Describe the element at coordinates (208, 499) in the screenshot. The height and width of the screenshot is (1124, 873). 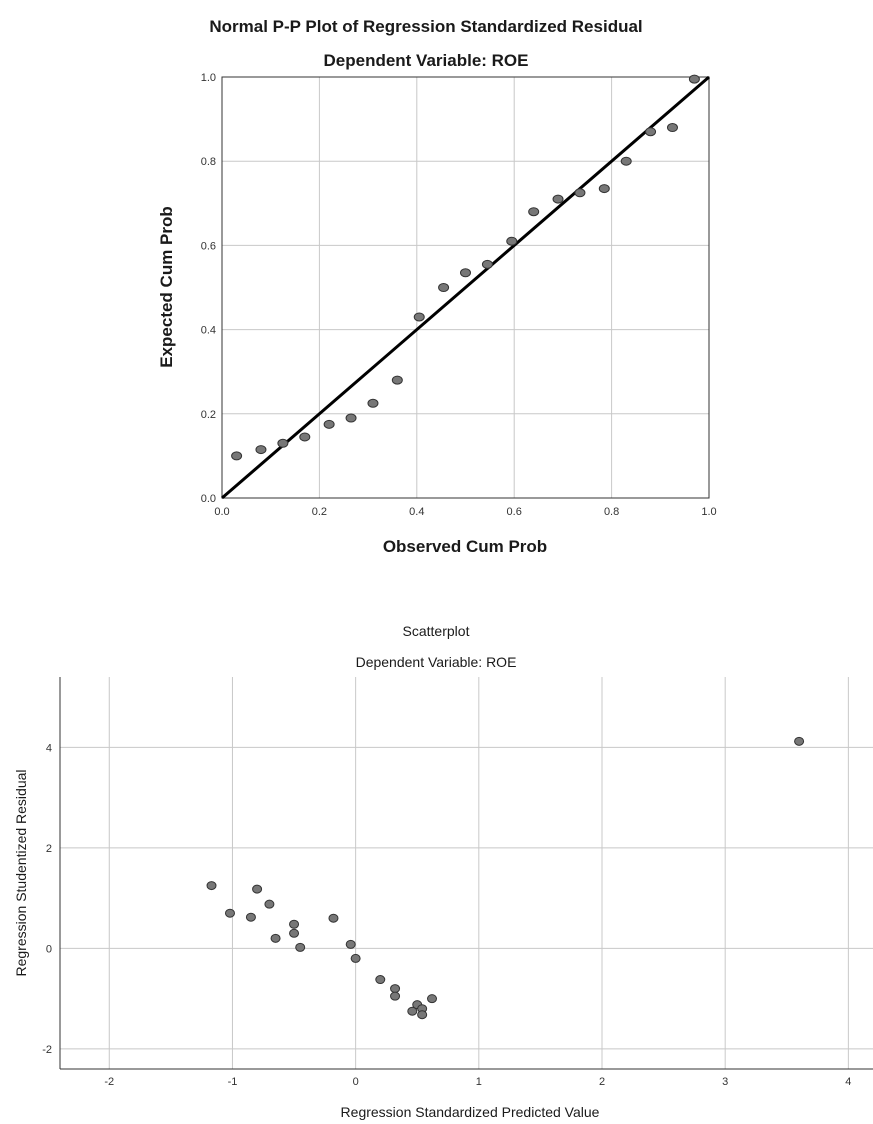
I see `pp-y-tick-label: 0.0` at that location.